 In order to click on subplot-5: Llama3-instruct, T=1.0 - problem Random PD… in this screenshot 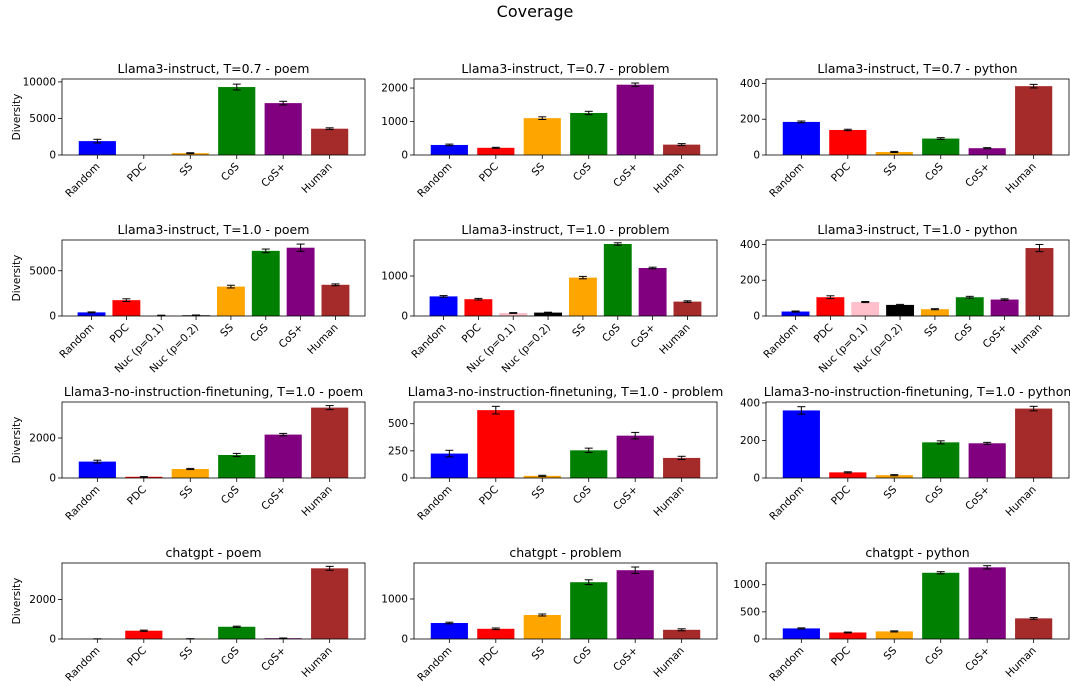, I will do `click(549, 298)`.